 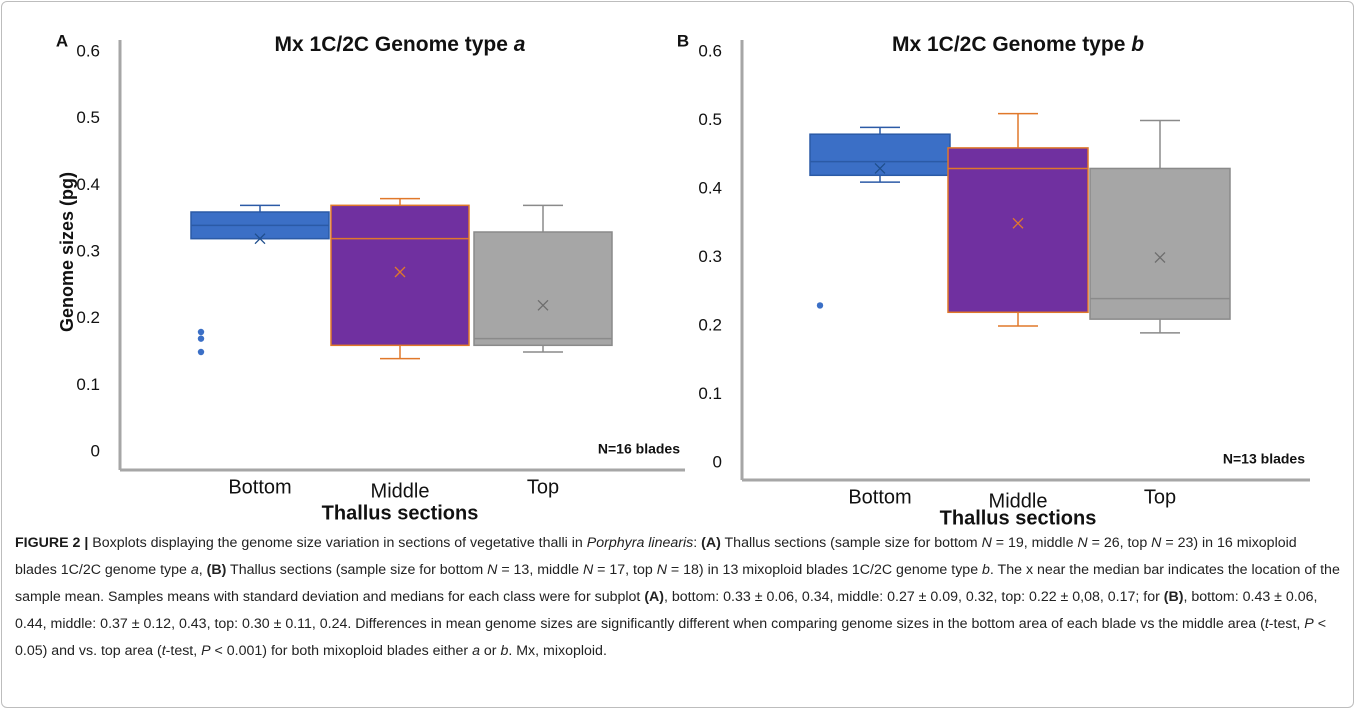 What do you see at coordinates (683, 40) in the screenshot?
I see `panel-label: B` at bounding box center [683, 40].